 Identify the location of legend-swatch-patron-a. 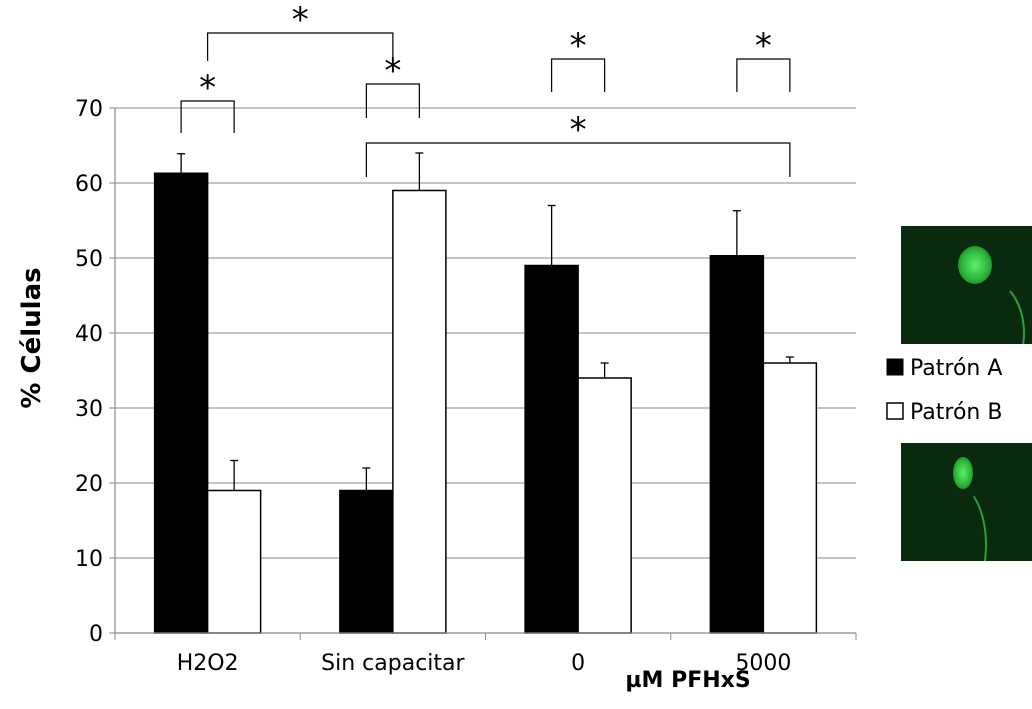
(895, 367).